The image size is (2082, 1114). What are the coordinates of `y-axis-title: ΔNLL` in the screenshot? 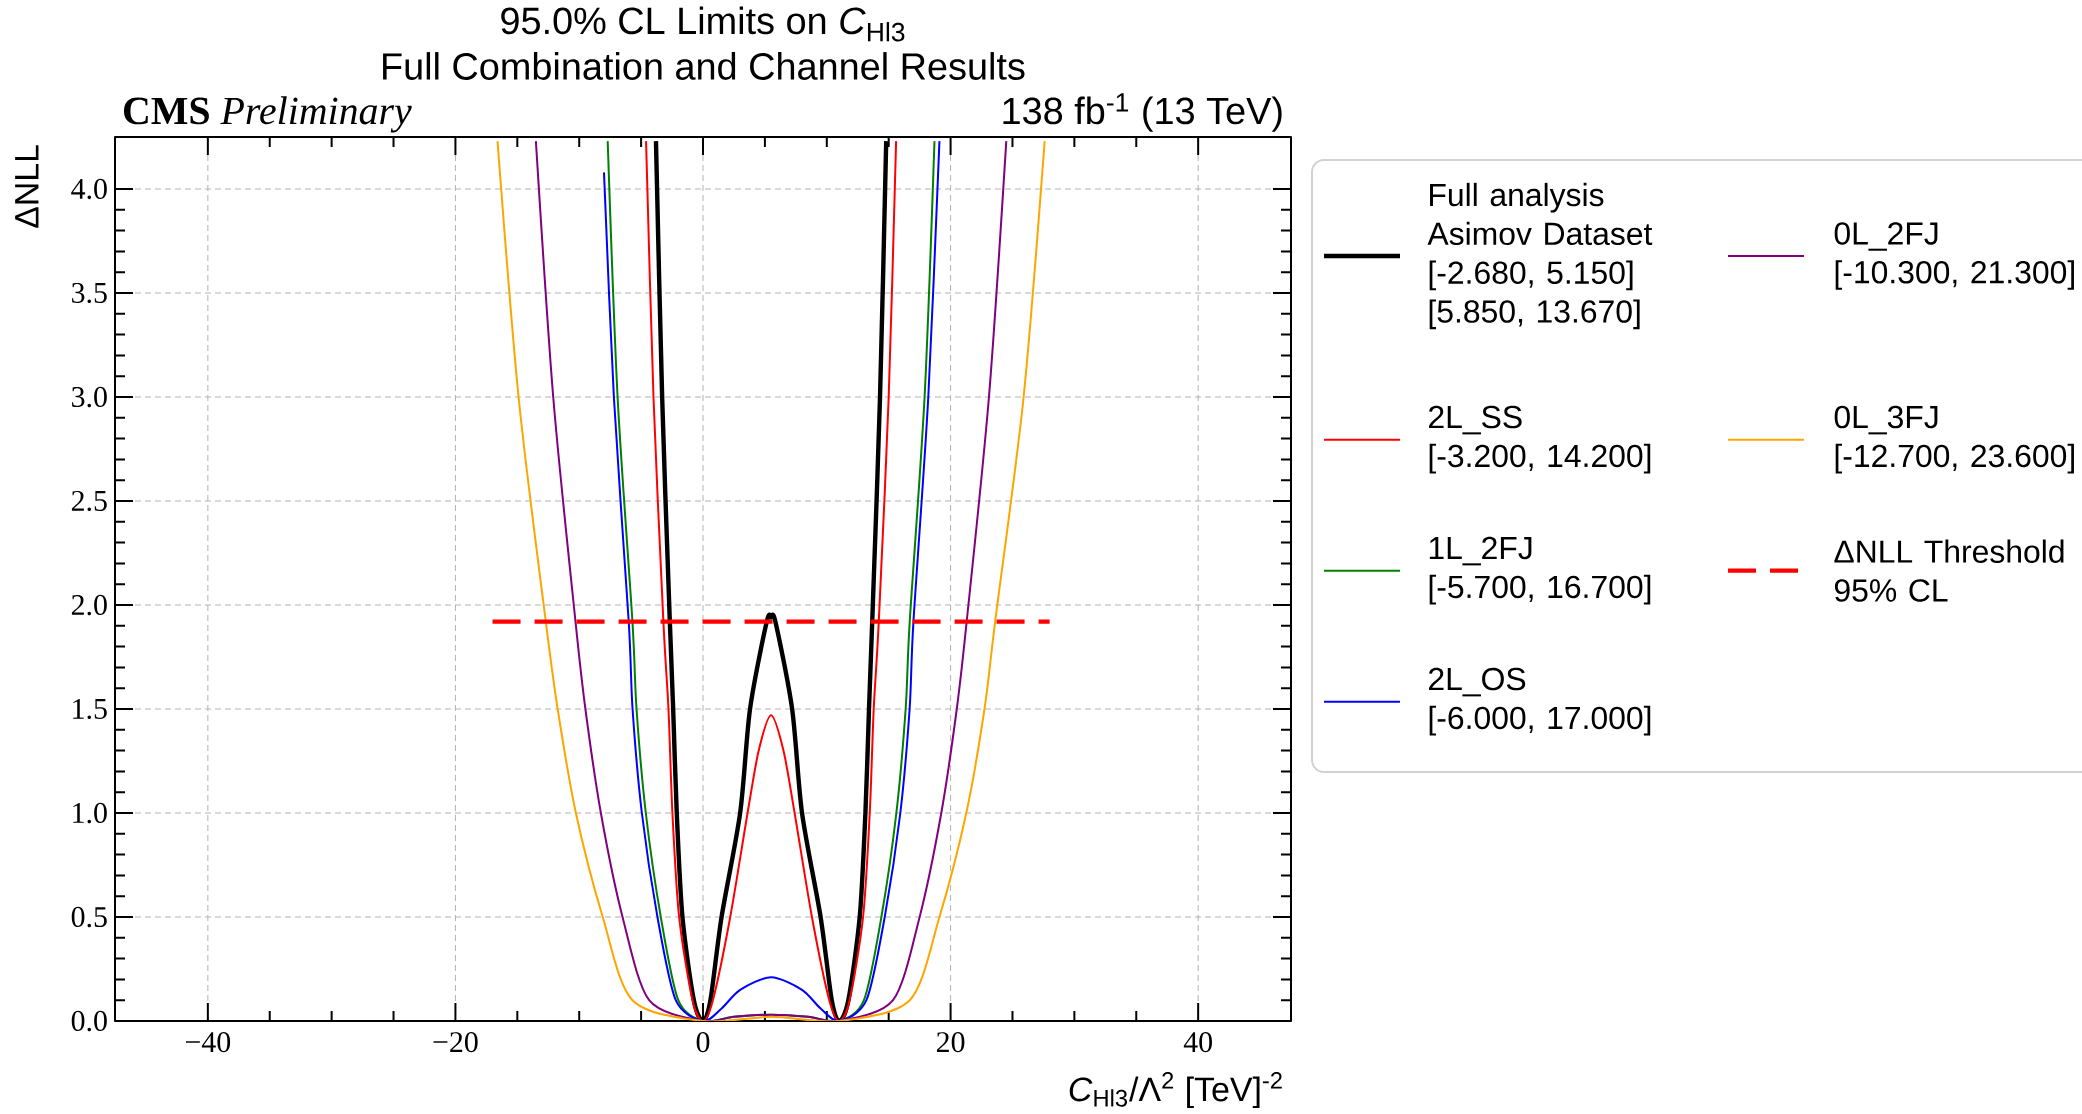 It's located at (27, 186).